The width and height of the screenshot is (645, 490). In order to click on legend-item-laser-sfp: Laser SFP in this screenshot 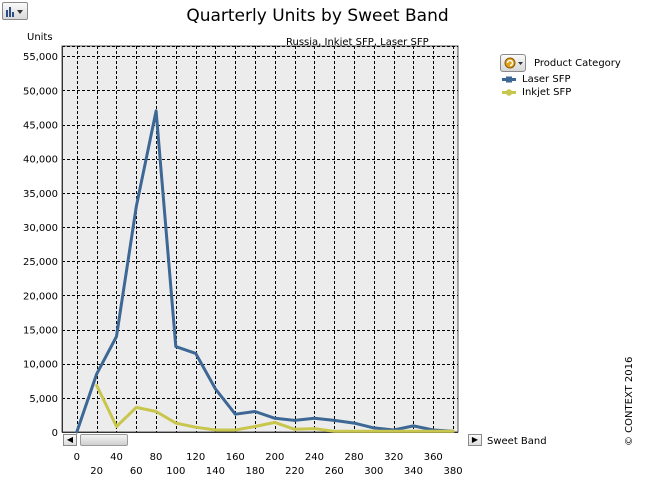, I will do `click(568, 79)`.